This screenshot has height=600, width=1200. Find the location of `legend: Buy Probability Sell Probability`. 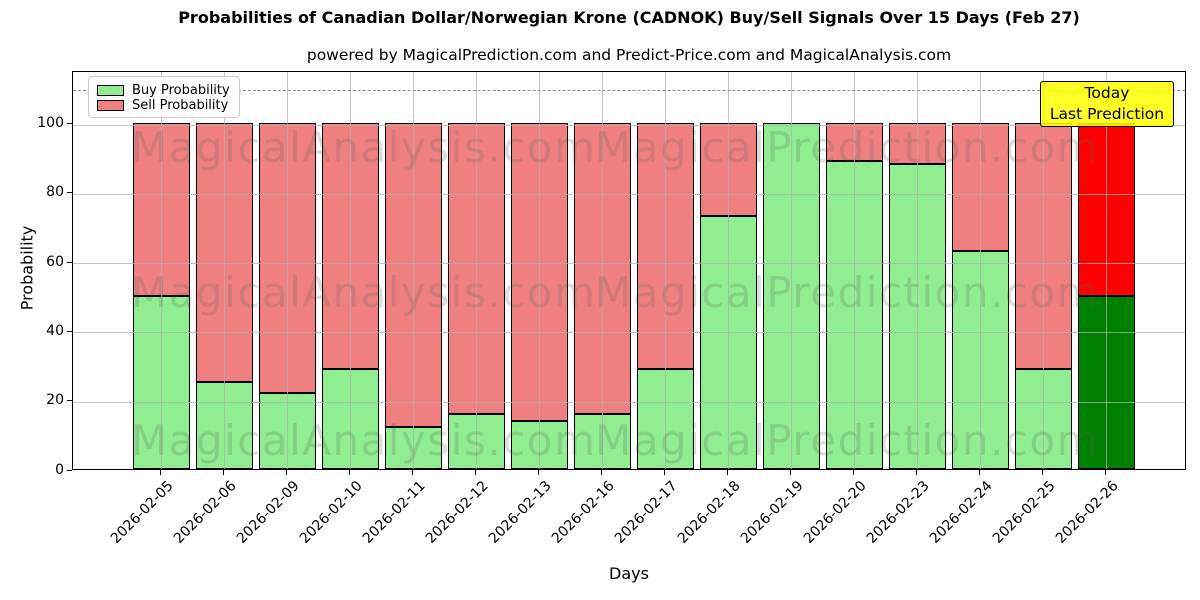

legend: Buy Probability Sell Probability is located at coordinates (164, 97).